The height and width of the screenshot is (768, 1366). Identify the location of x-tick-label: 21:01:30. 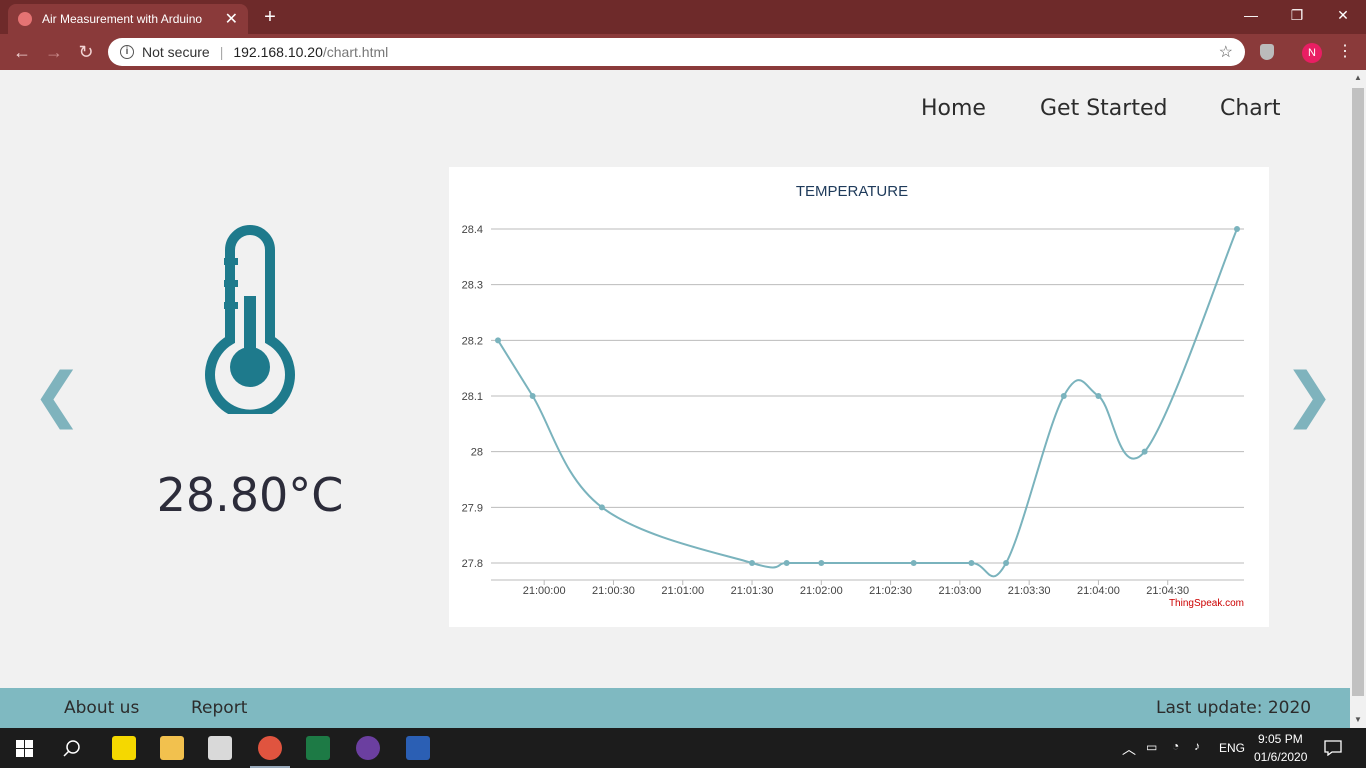
(752, 591).